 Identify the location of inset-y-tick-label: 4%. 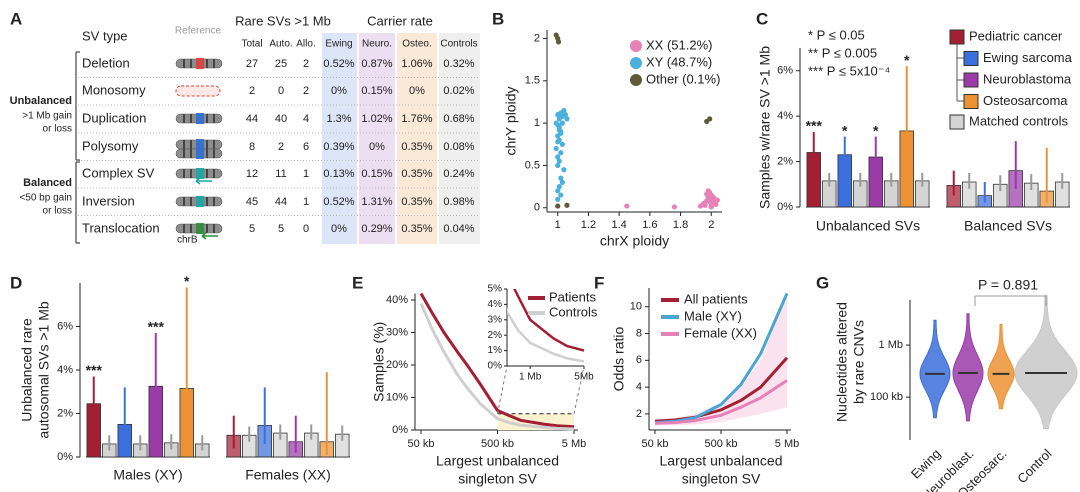
(495, 304).